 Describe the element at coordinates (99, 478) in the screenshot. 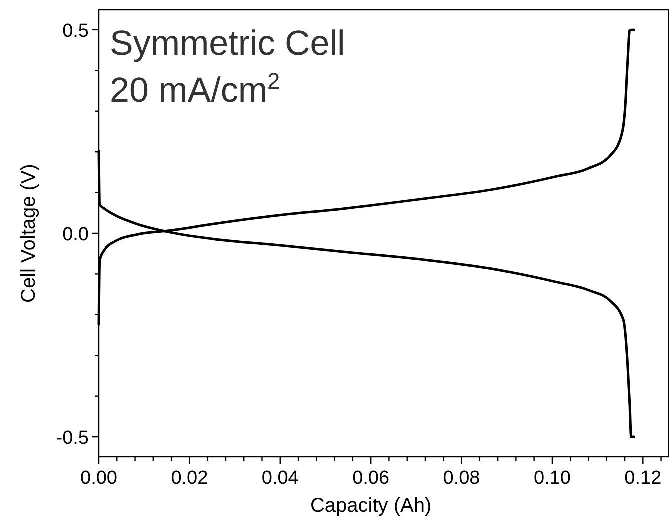

I see `x-tick-label: 0.00` at that location.